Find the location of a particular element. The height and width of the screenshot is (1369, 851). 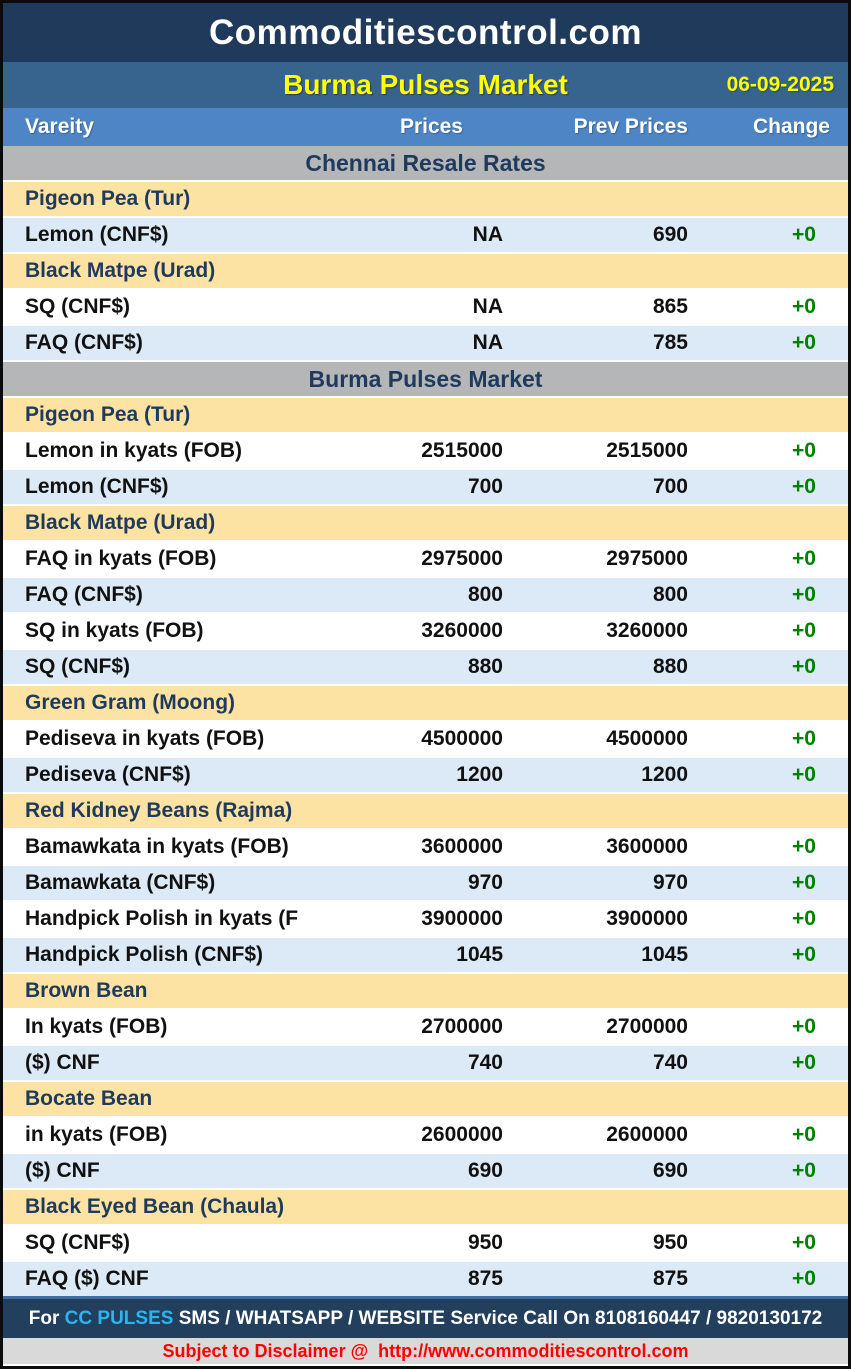

data-row: FAQ (CNF$) 800 800 +0 is located at coordinates (425, 594).